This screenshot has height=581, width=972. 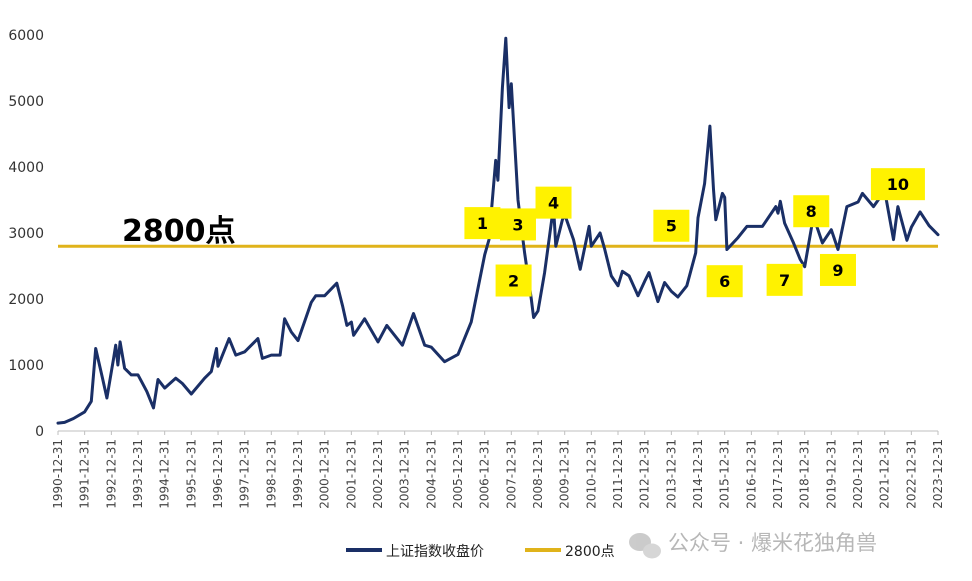 I want to click on x-tick-label: 1993-12-31, so click(x=138, y=474).